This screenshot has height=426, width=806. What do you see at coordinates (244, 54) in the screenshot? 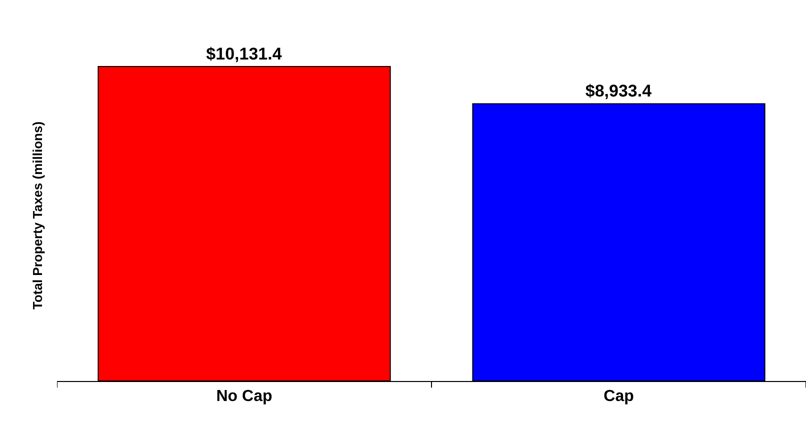
I see `data-label: $10,131.4` at bounding box center [244, 54].